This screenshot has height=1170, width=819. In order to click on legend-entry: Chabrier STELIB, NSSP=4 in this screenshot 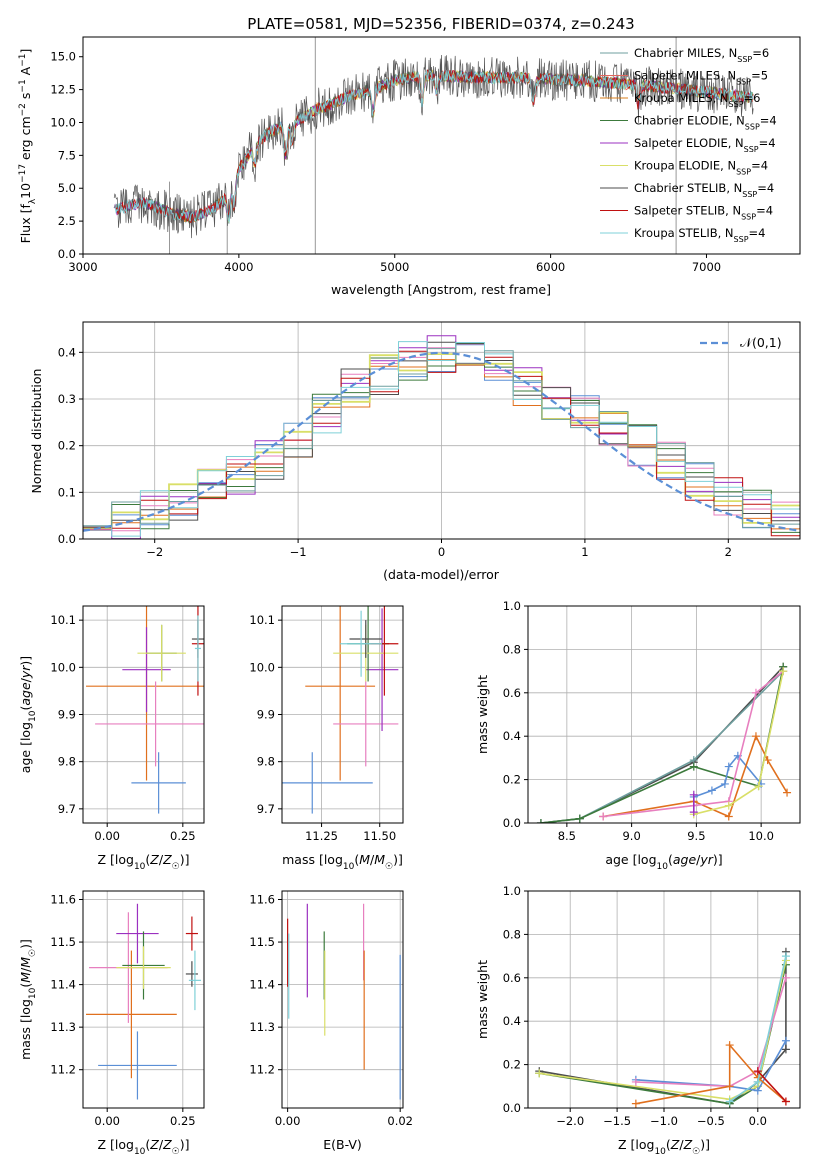, I will do `click(704, 190)`.